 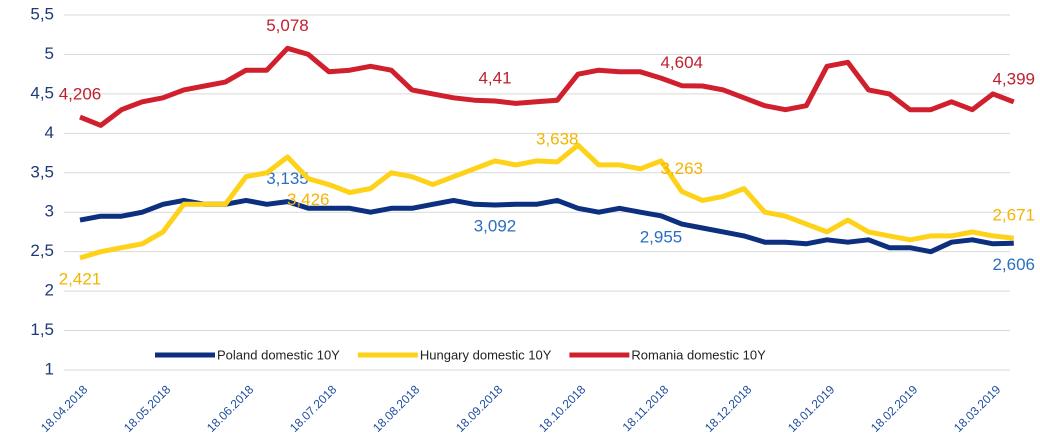 I want to click on x-tick-label: 18.10.2018, so click(x=562, y=408).